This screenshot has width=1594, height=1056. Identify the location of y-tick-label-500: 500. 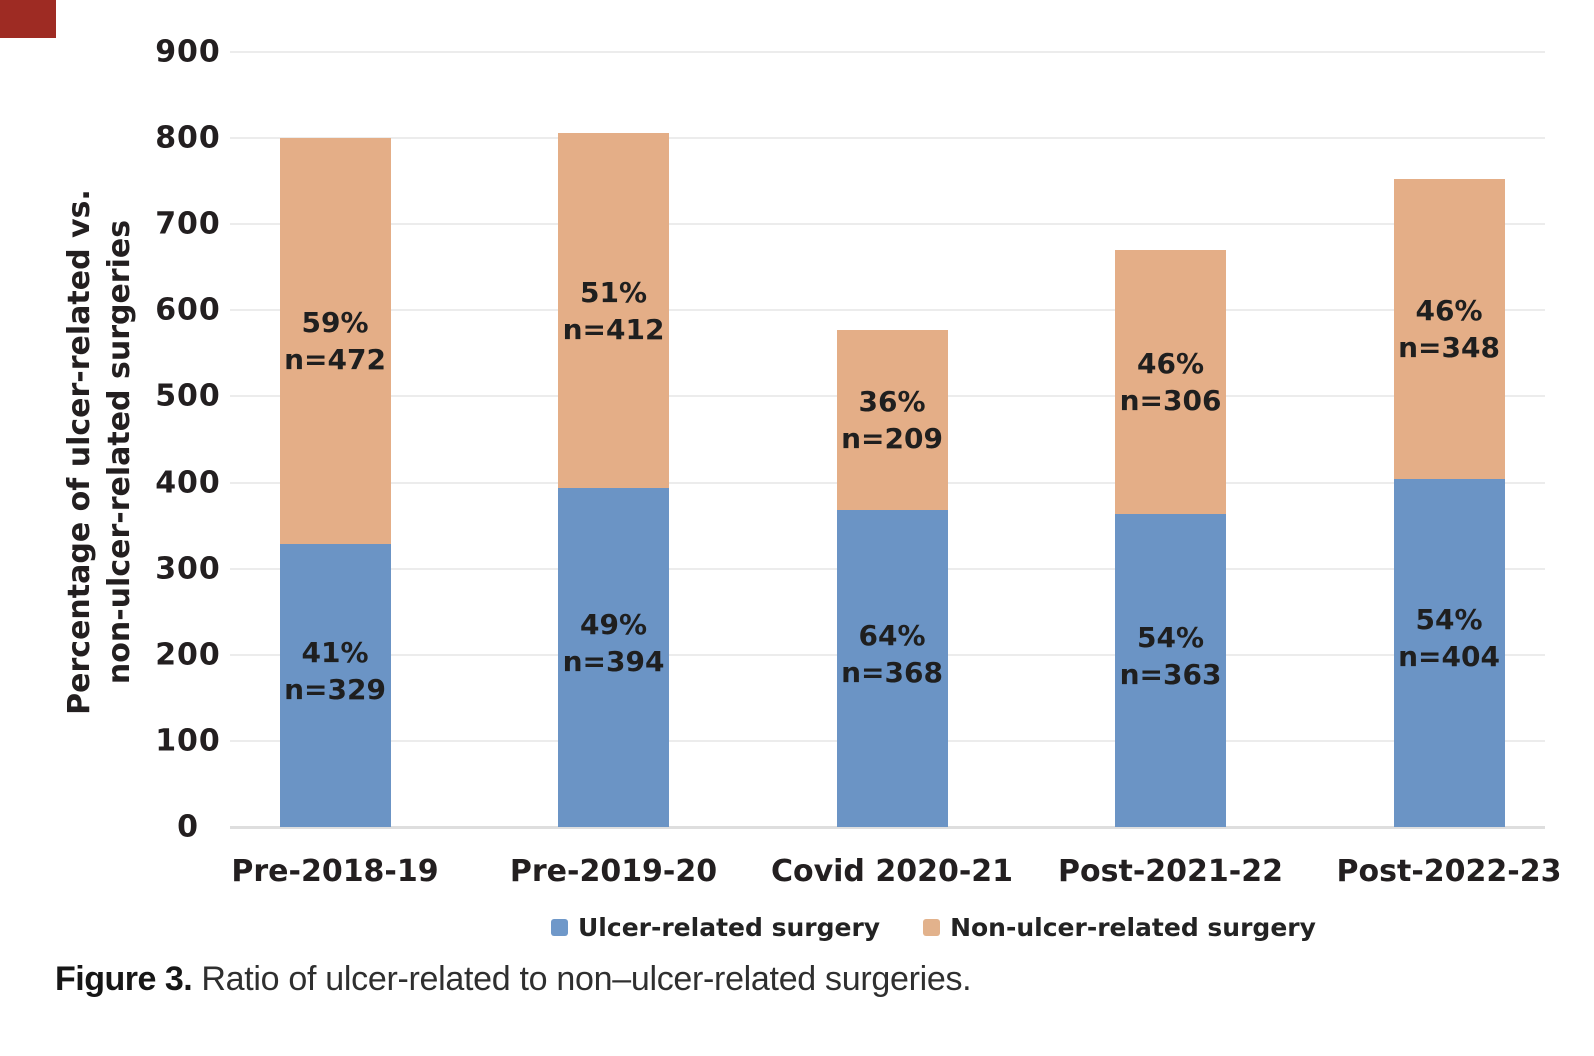
(188, 396).